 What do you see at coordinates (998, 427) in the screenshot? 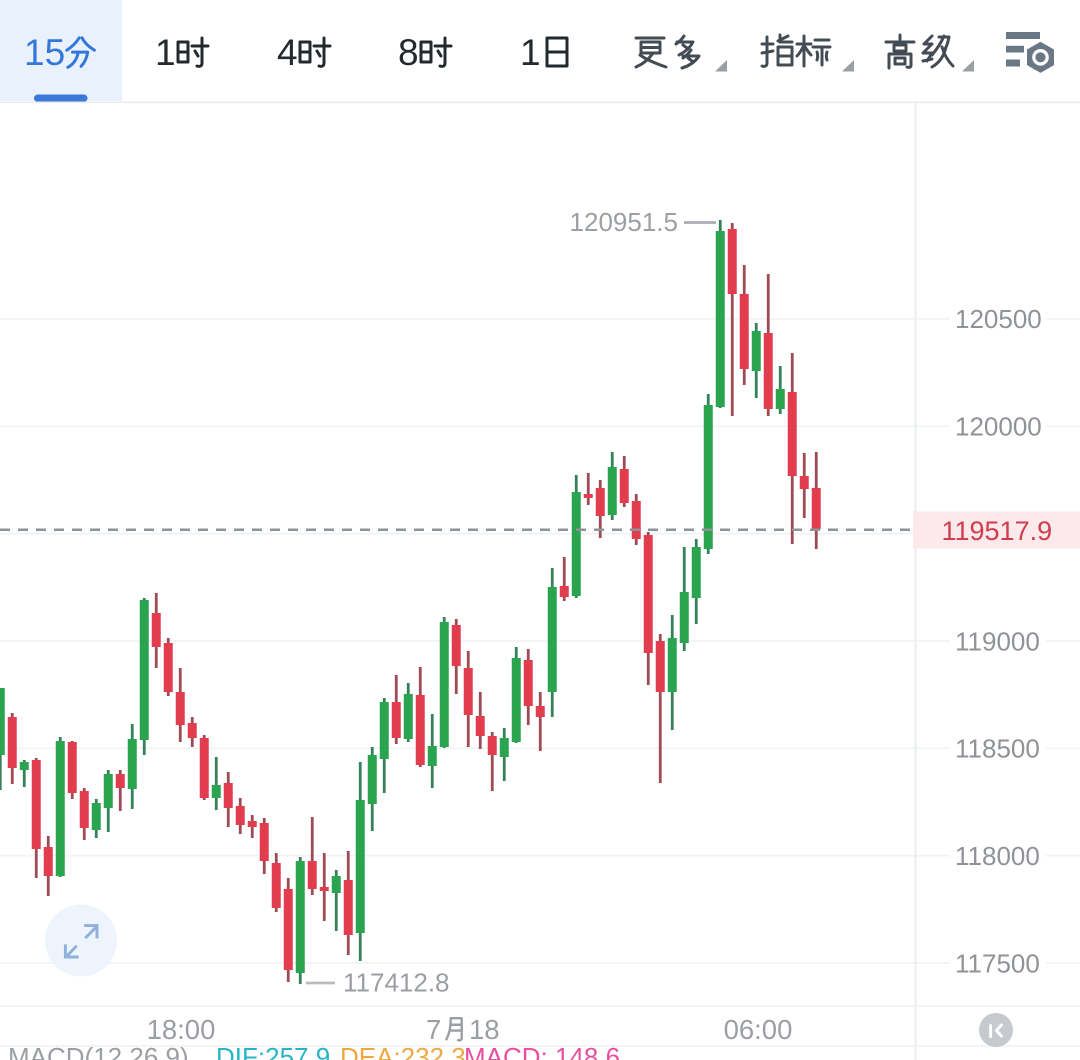
I see `svg-text: 120000` at bounding box center [998, 427].